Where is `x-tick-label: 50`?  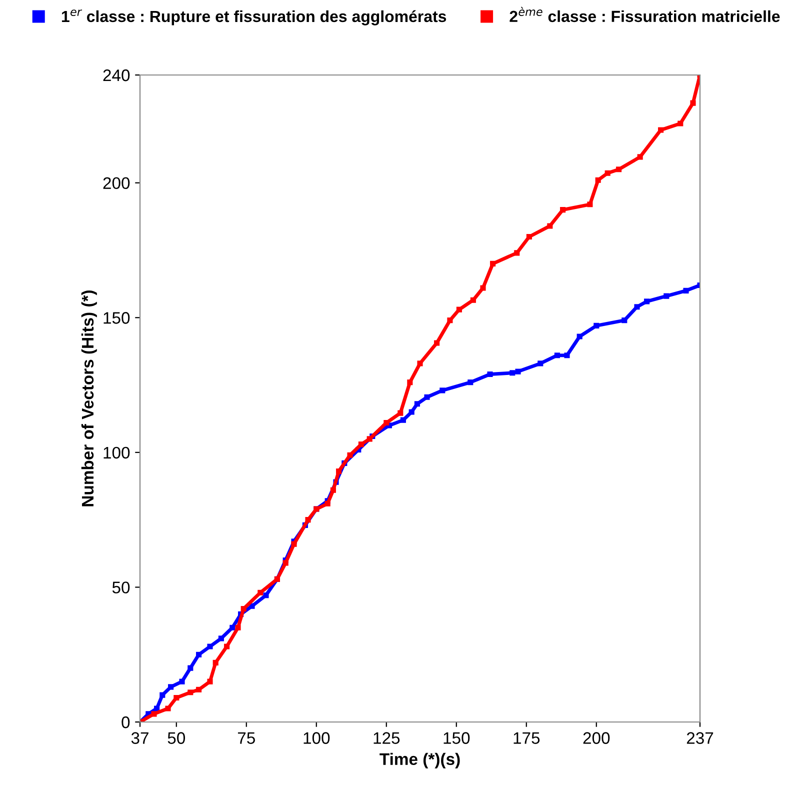
x-tick-label: 50 is located at coordinates (177, 738).